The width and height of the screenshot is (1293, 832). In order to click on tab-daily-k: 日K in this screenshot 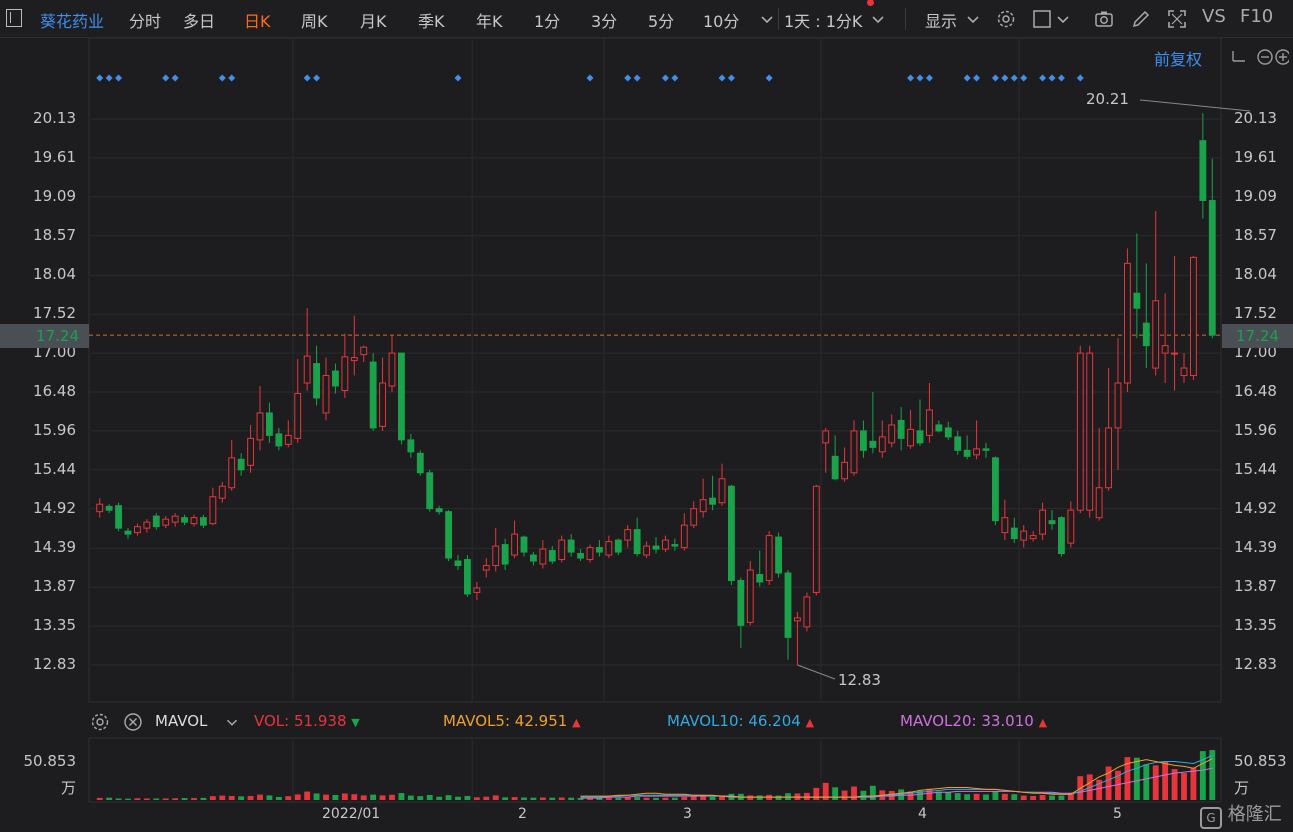, I will do `click(257, 21)`.